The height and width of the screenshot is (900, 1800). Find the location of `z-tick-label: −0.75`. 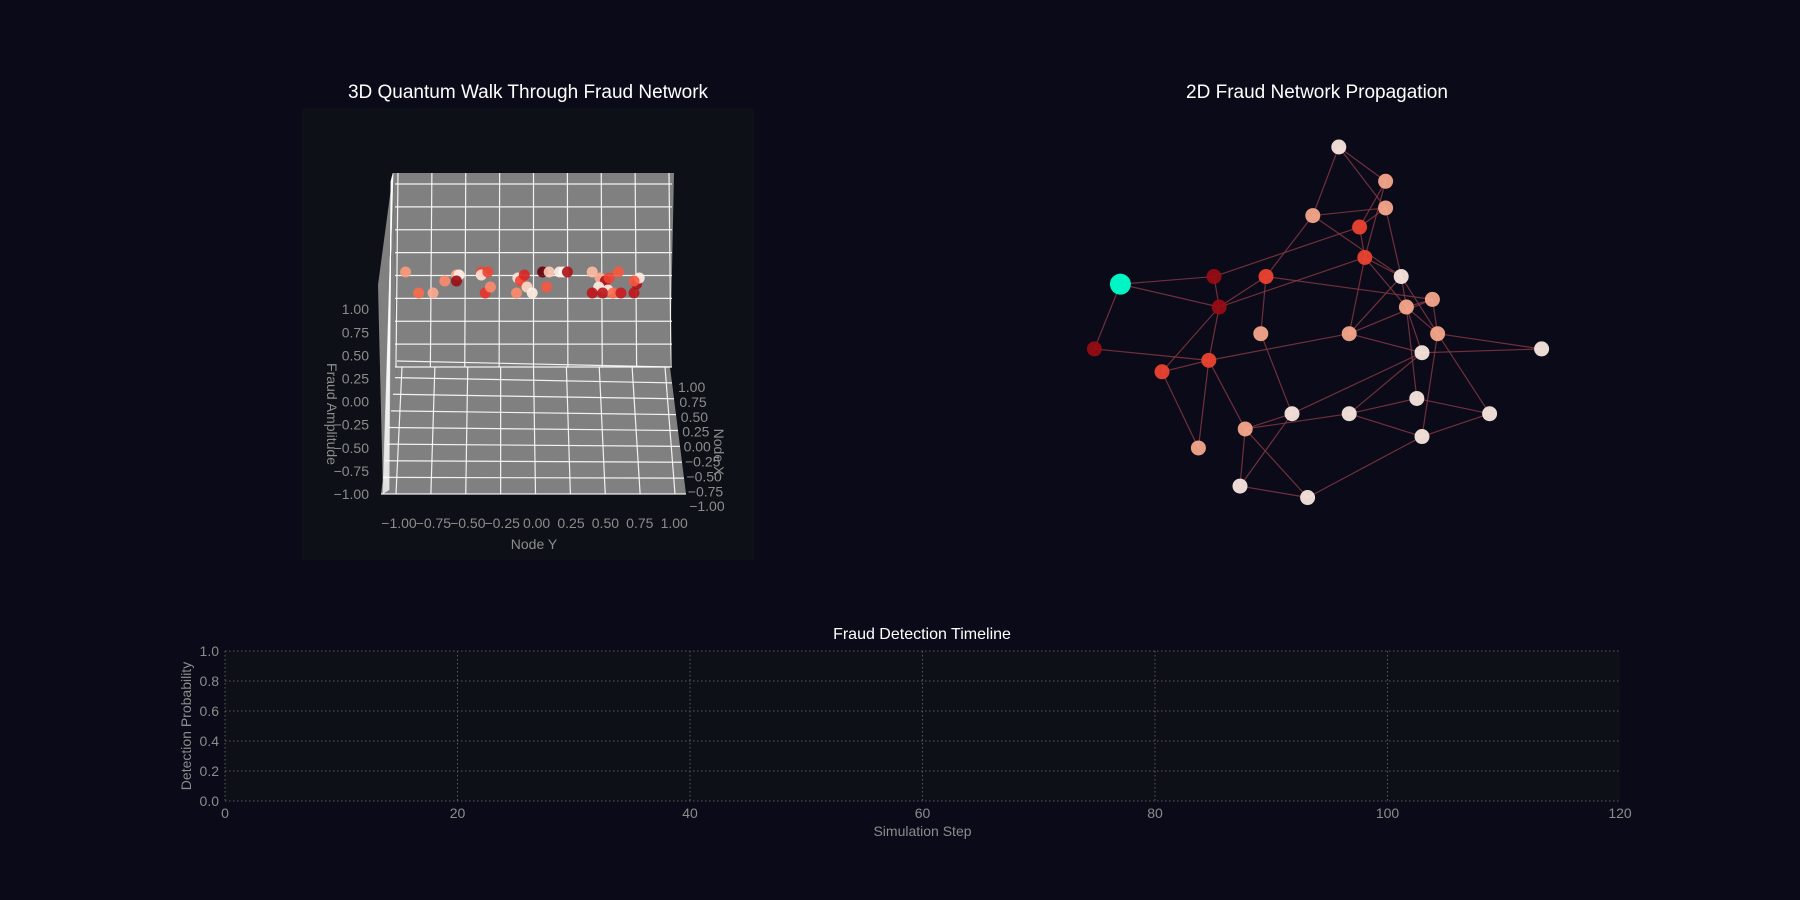

z-tick-label: −0.75 is located at coordinates (352, 471).